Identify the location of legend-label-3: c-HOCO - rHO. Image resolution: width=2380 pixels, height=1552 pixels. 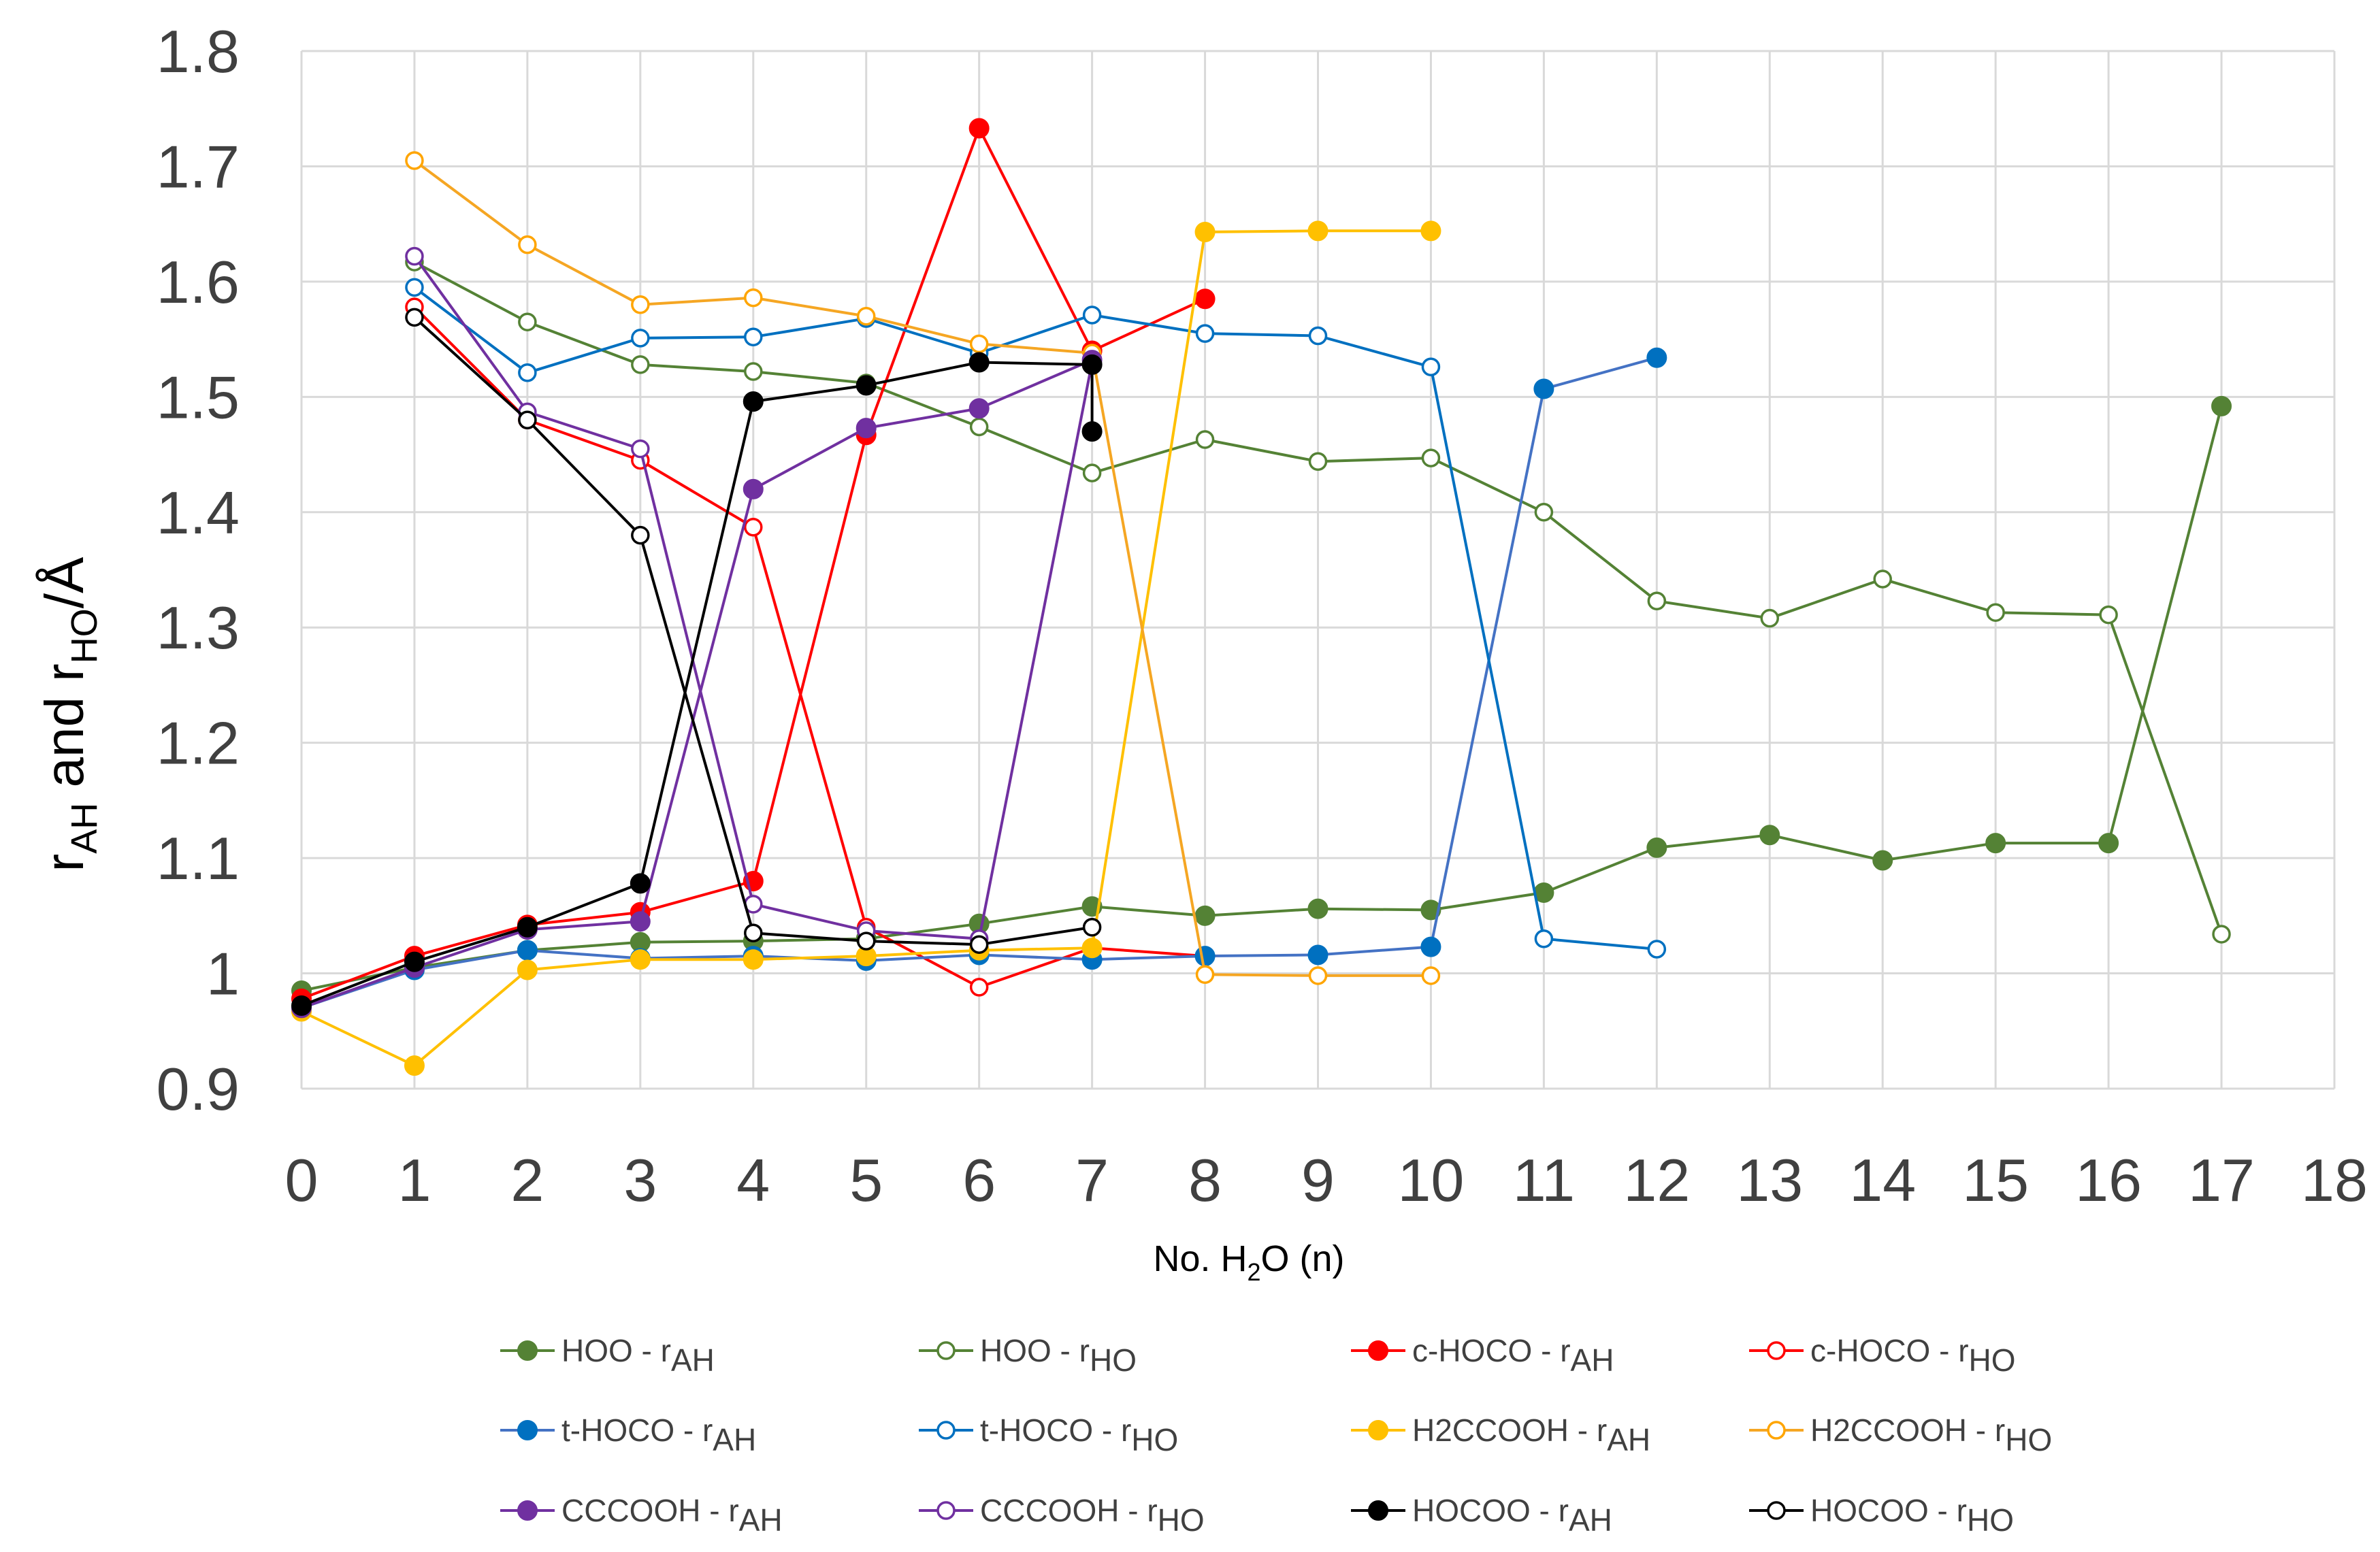
(1913, 1356).